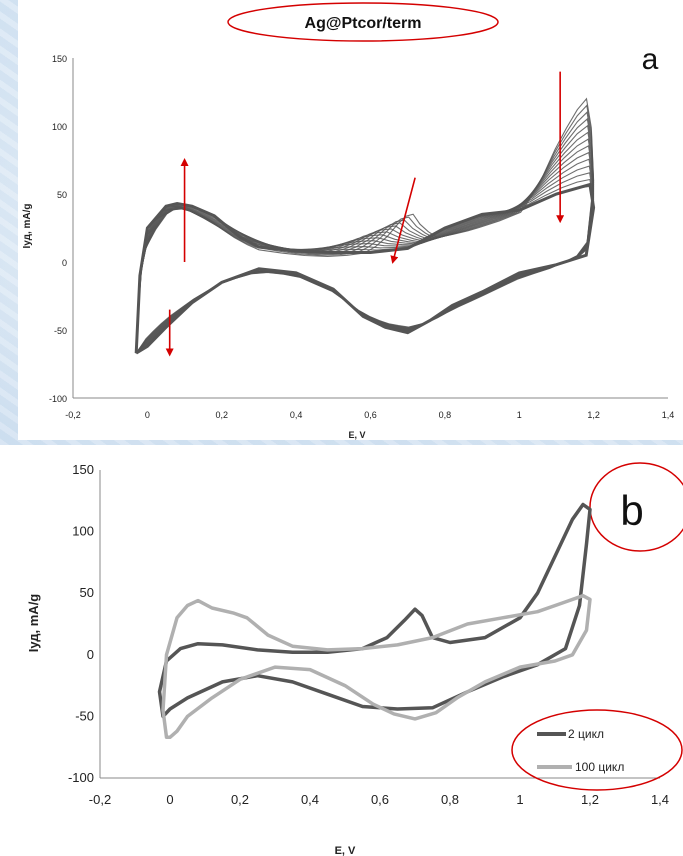  Describe the element at coordinates (58, 399) in the screenshot. I see `chart-a-y-tick-label: -100` at that location.